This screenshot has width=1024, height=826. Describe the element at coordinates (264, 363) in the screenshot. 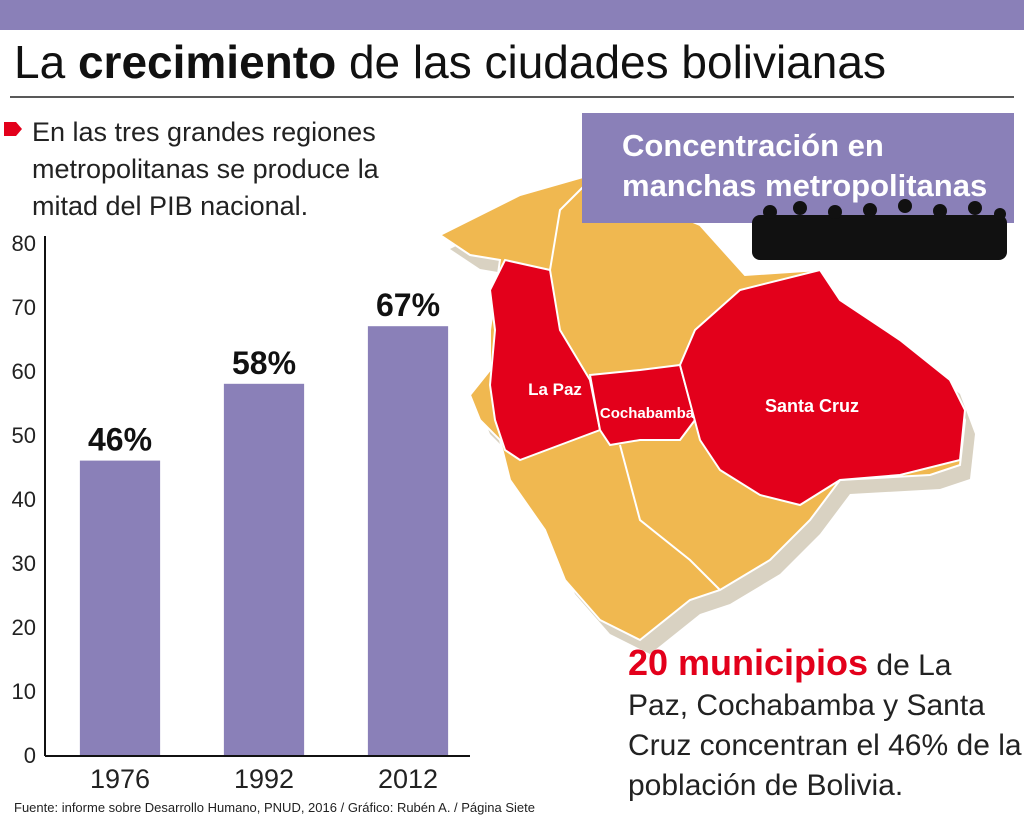

I see `value-label: 58%` at that location.